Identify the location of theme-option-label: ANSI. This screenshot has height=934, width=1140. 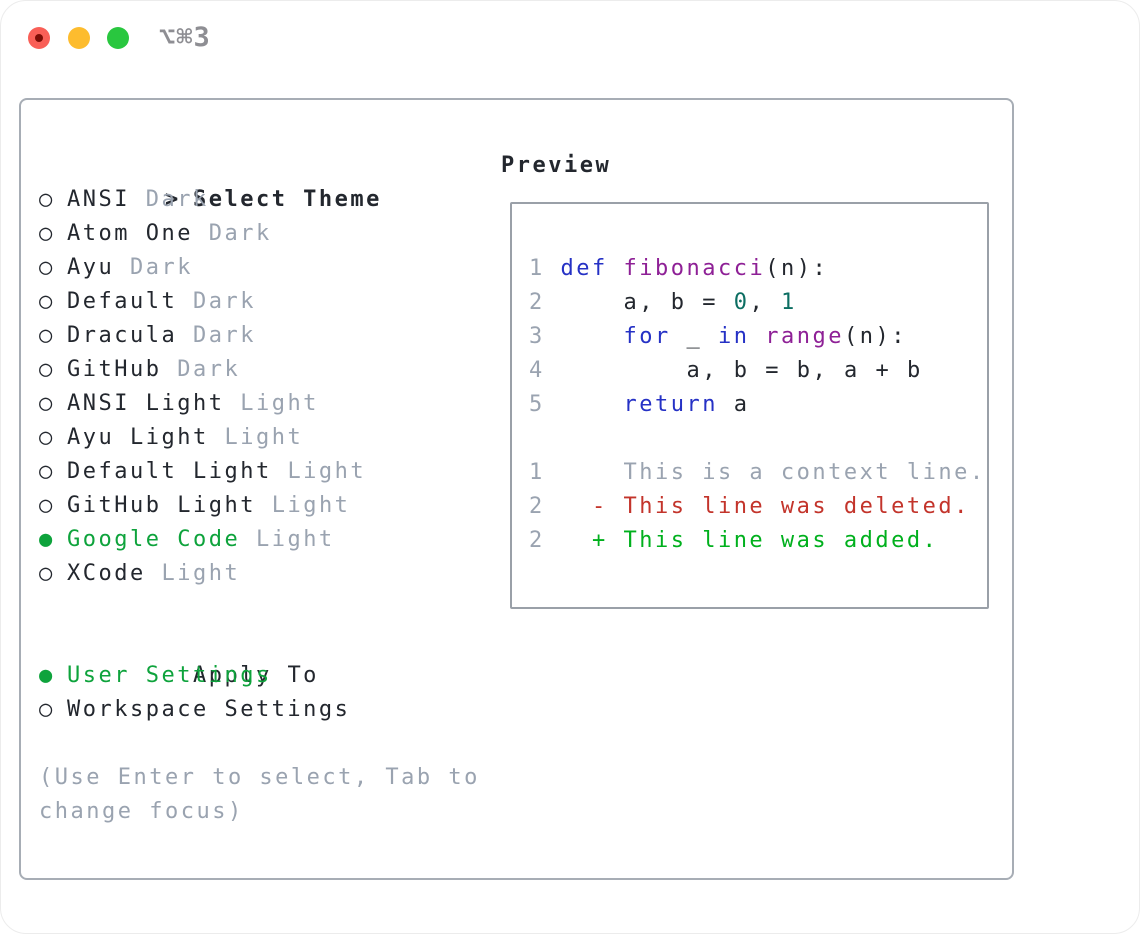
(98, 199).